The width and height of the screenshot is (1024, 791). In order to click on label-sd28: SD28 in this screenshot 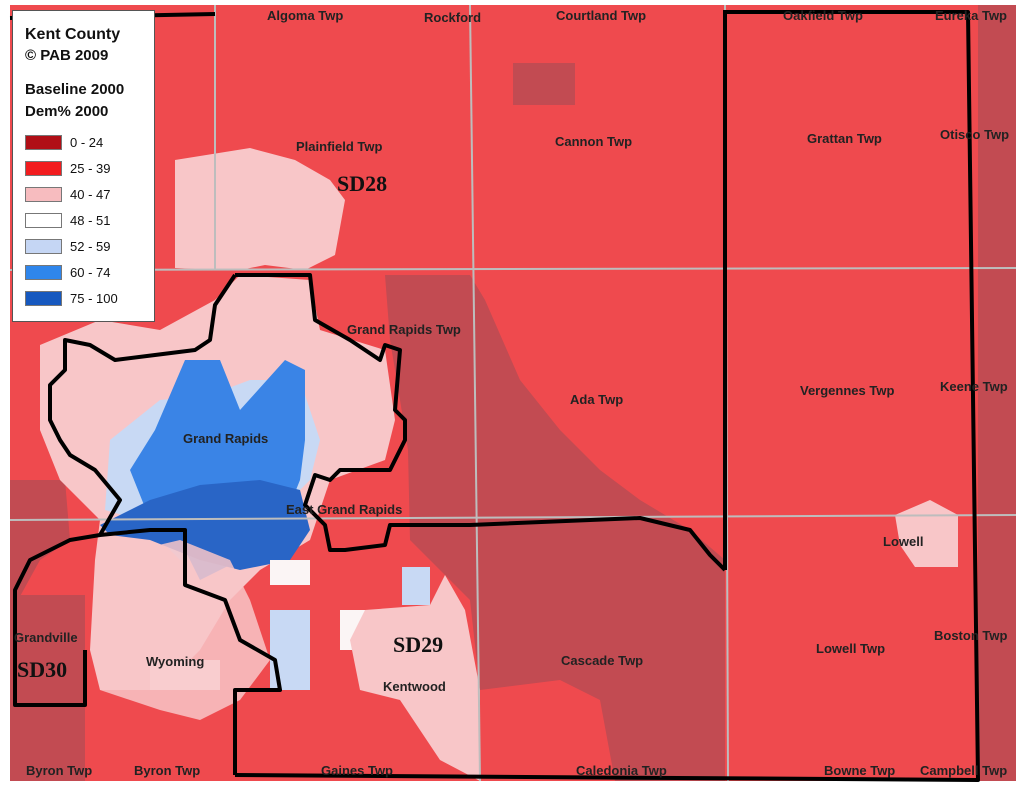, I will do `click(362, 183)`.